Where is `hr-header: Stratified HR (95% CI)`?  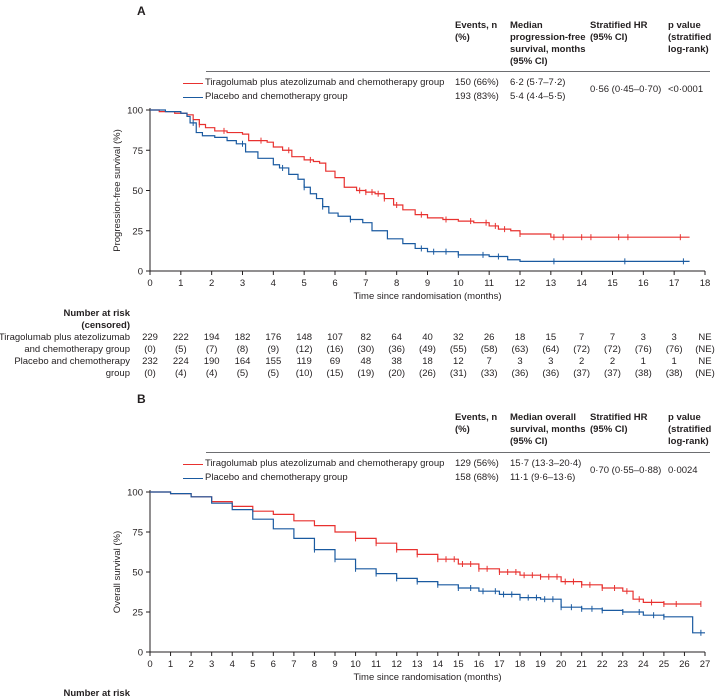 hr-header: Stratified HR (95% CI) is located at coordinates (619, 31).